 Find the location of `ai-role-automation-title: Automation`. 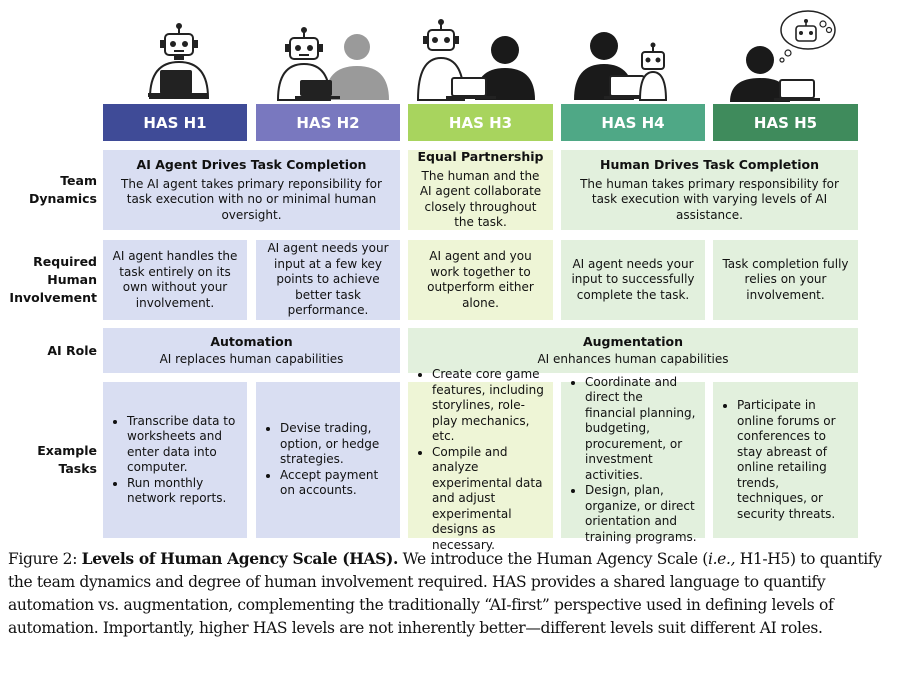

ai-role-automation-title: Automation is located at coordinates (251, 341).